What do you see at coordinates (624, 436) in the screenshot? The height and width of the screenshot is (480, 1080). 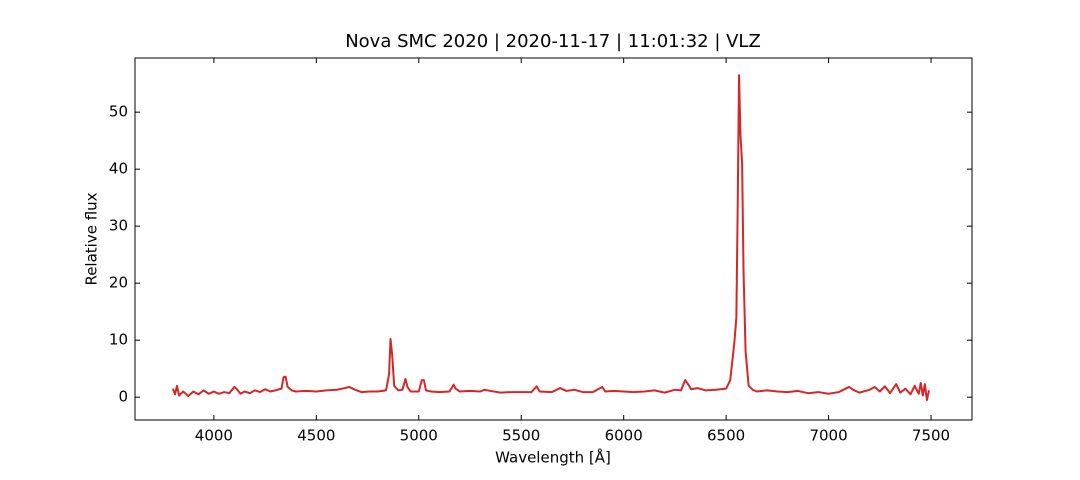 I see `x-tick-label: 6000` at bounding box center [624, 436].